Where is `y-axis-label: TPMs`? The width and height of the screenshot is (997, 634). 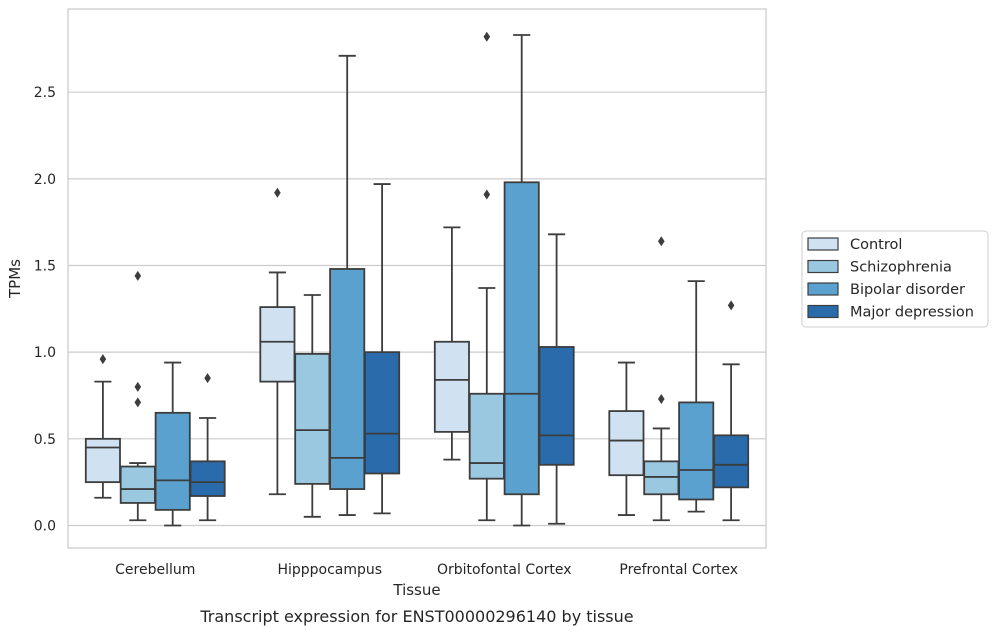 y-axis-label: TPMs is located at coordinates (15, 279).